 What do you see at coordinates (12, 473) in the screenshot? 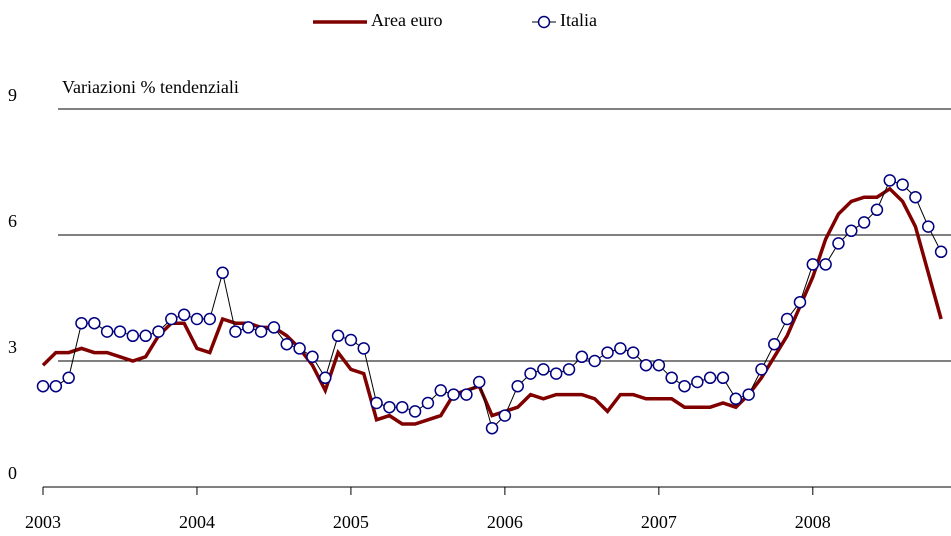
I see `y-tick-label: 0` at bounding box center [12, 473].